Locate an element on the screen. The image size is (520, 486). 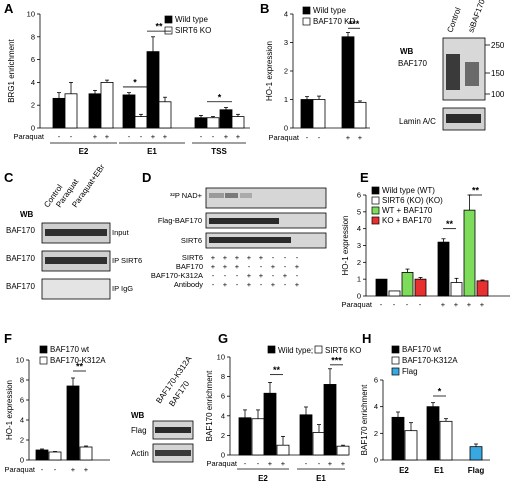
legend-label: KO + BAF170 is located at coordinates (407, 220).